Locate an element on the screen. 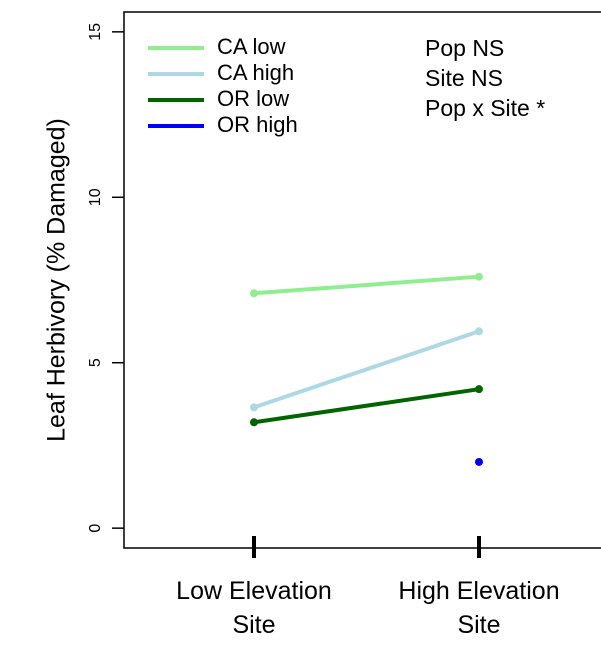 This screenshot has height=645, width=601. annotation: Pop NS is located at coordinates (464, 48).